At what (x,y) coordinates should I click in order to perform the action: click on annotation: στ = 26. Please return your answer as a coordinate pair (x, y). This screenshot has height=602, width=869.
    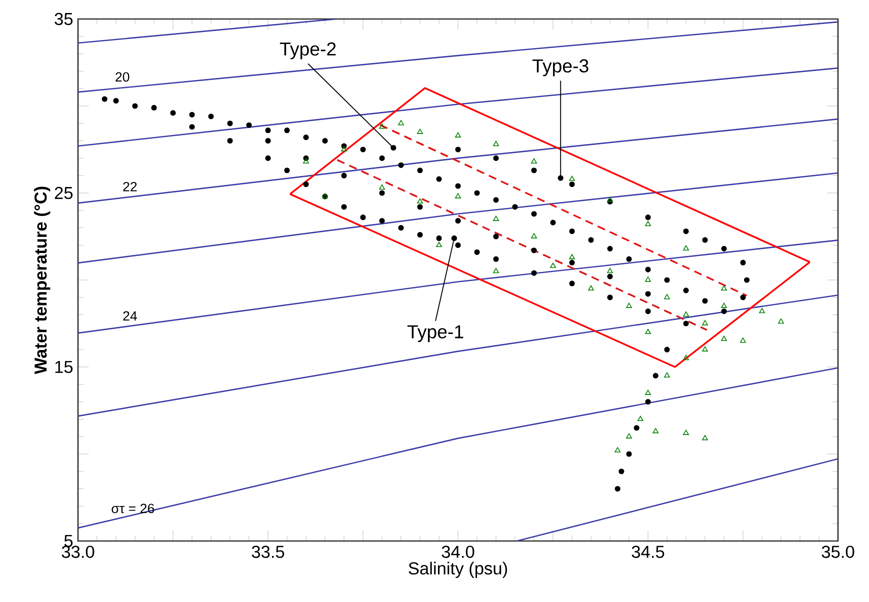
    Looking at the image, I should click on (133, 509).